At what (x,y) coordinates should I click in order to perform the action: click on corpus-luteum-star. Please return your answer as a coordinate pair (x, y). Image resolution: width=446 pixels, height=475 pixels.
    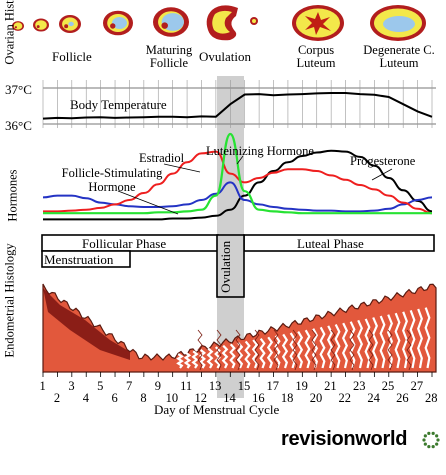
    Looking at the image, I should click on (318, 23).